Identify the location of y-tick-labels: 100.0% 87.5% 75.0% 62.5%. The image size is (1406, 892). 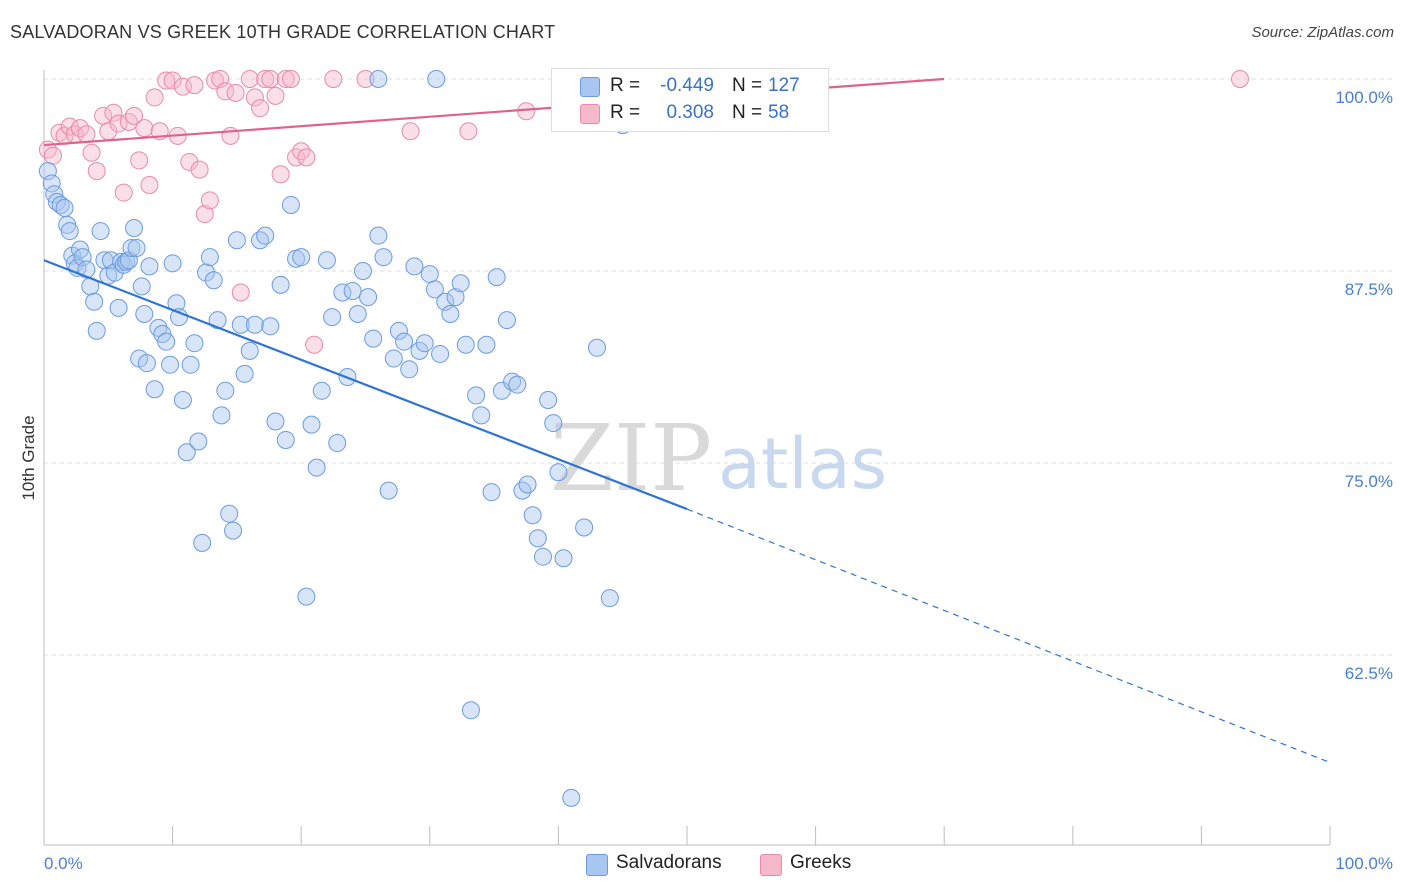
(1364, 385).